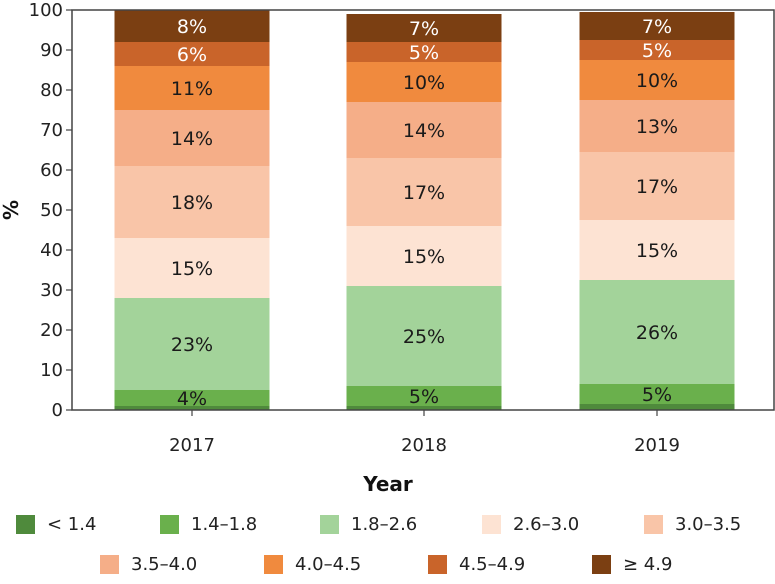 This screenshot has height=584, width=775. What do you see at coordinates (72, 524) in the screenshot?
I see `legend-label: < 1.4` at bounding box center [72, 524].